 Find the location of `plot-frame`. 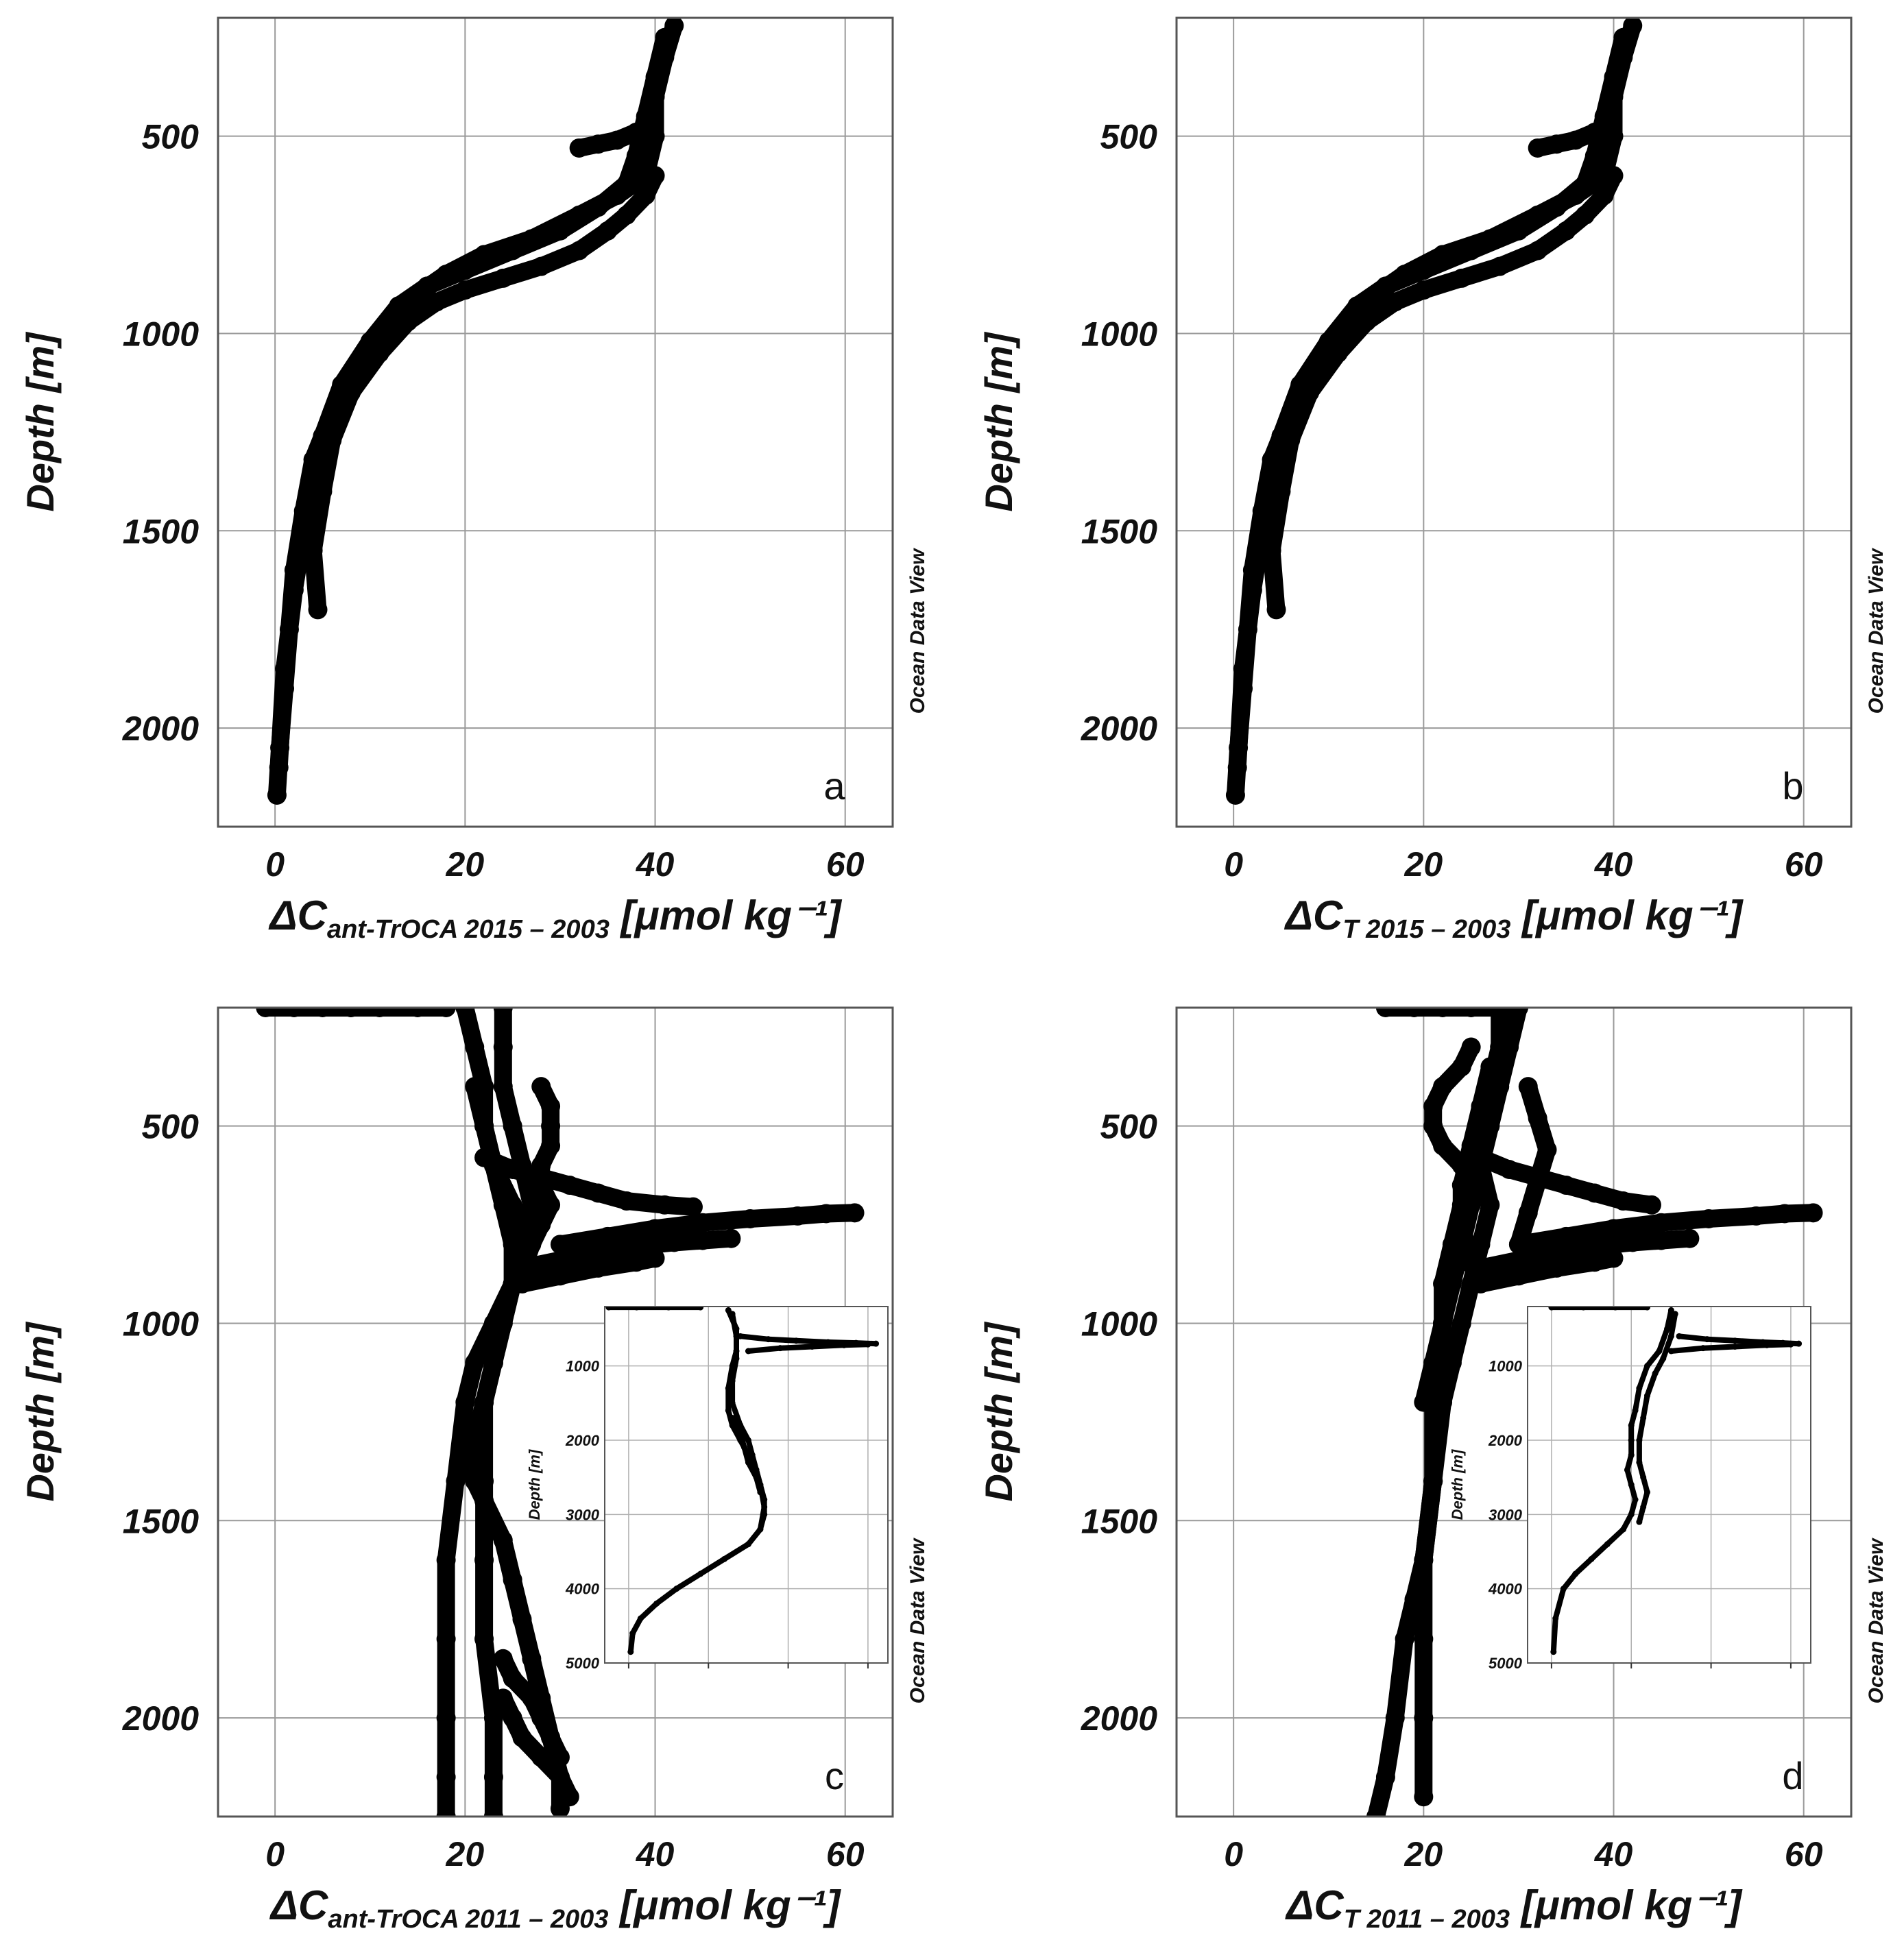

plot-frame is located at coordinates (555, 422).